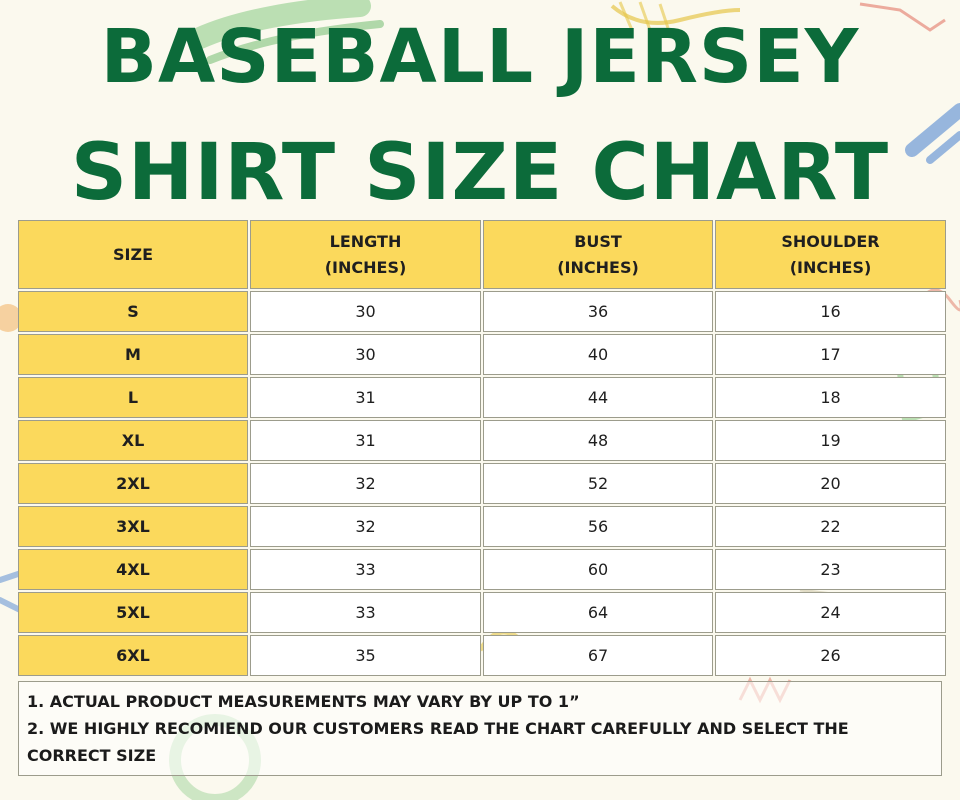  Describe the element at coordinates (598, 254) in the screenshot. I see `header-bust: BUST (INCHES)` at that location.